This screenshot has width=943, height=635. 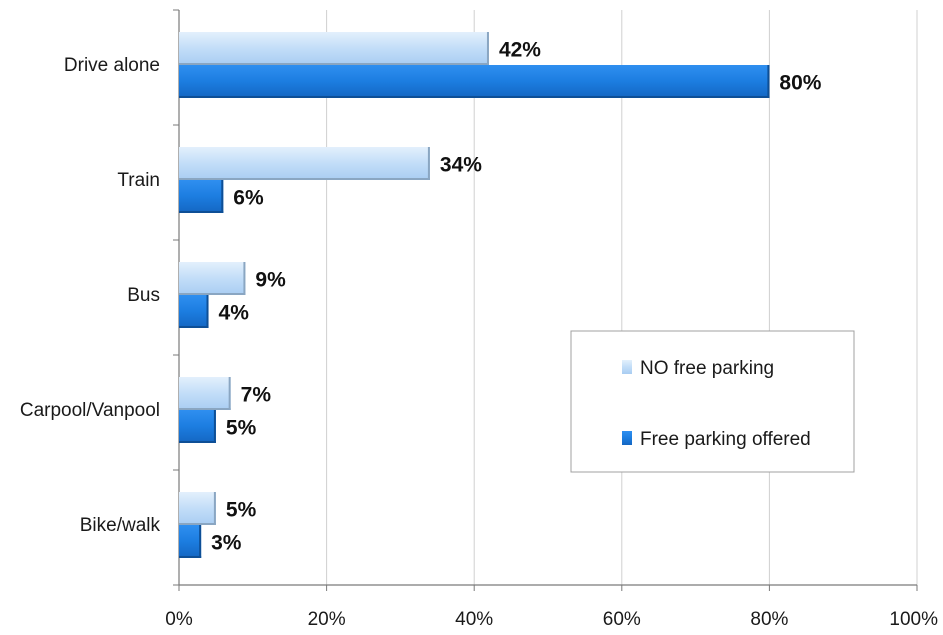 I want to click on legend-box, so click(x=712, y=401).